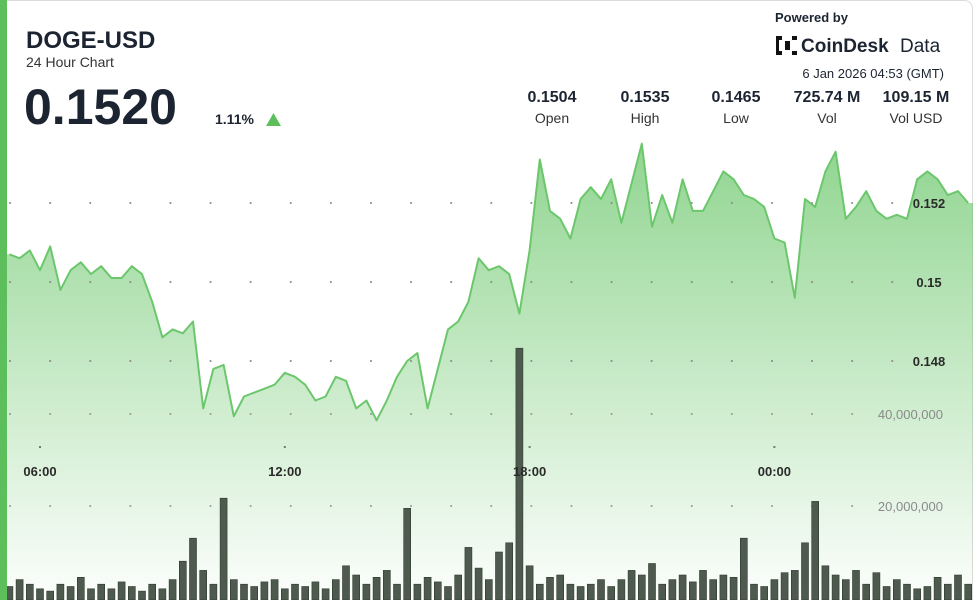 Image resolution: width=973 pixels, height=600 pixels. Describe the element at coordinates (916, 97) in the screenshot. I see `stat-value: 109.15 M` at that location.